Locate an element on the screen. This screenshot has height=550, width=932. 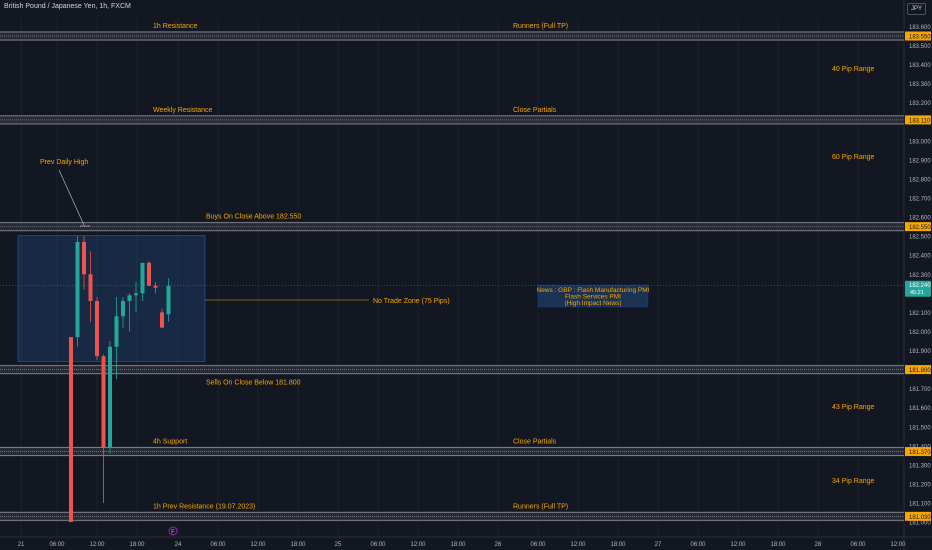
level-label: 4h Support is located at coordinates (170, 442).